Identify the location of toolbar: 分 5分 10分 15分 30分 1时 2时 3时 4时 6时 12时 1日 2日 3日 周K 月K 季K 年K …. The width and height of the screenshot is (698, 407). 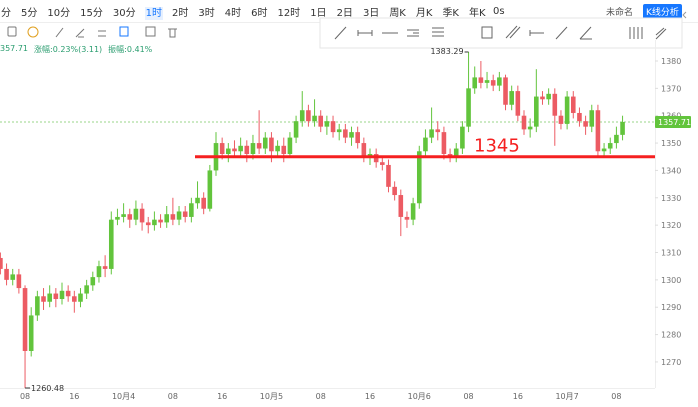
(349, 11).